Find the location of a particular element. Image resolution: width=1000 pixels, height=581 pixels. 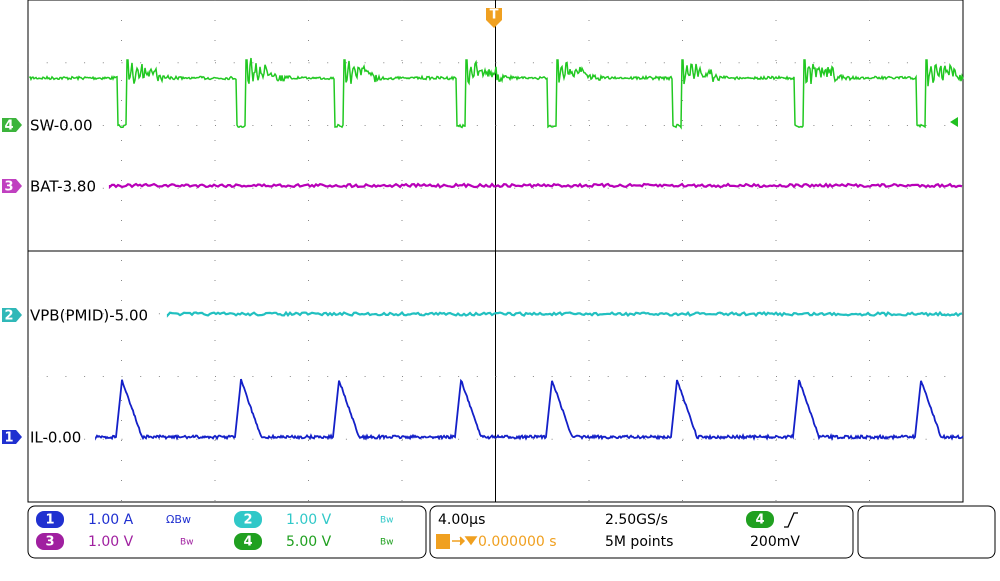

trigger-position-marker: T is located at coordinates (494, 18).